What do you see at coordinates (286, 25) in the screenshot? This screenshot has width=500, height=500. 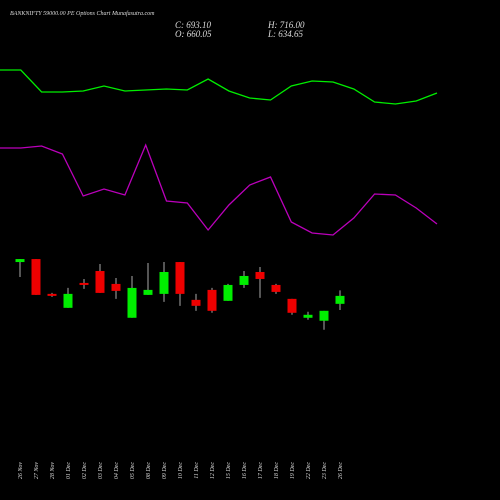 I see `high-label: H: 716.00` at bounding box center [286, 25].